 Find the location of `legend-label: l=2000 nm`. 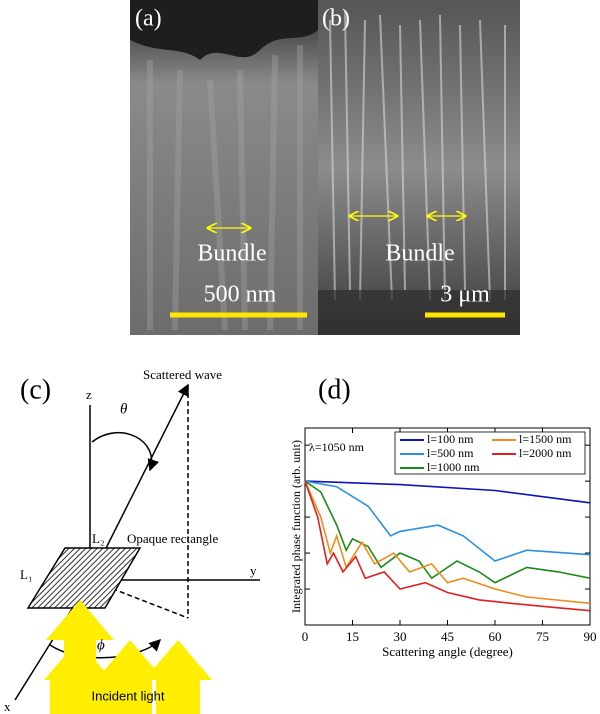

legend-label: l=2000 nm is located at coordinates (545, 453).